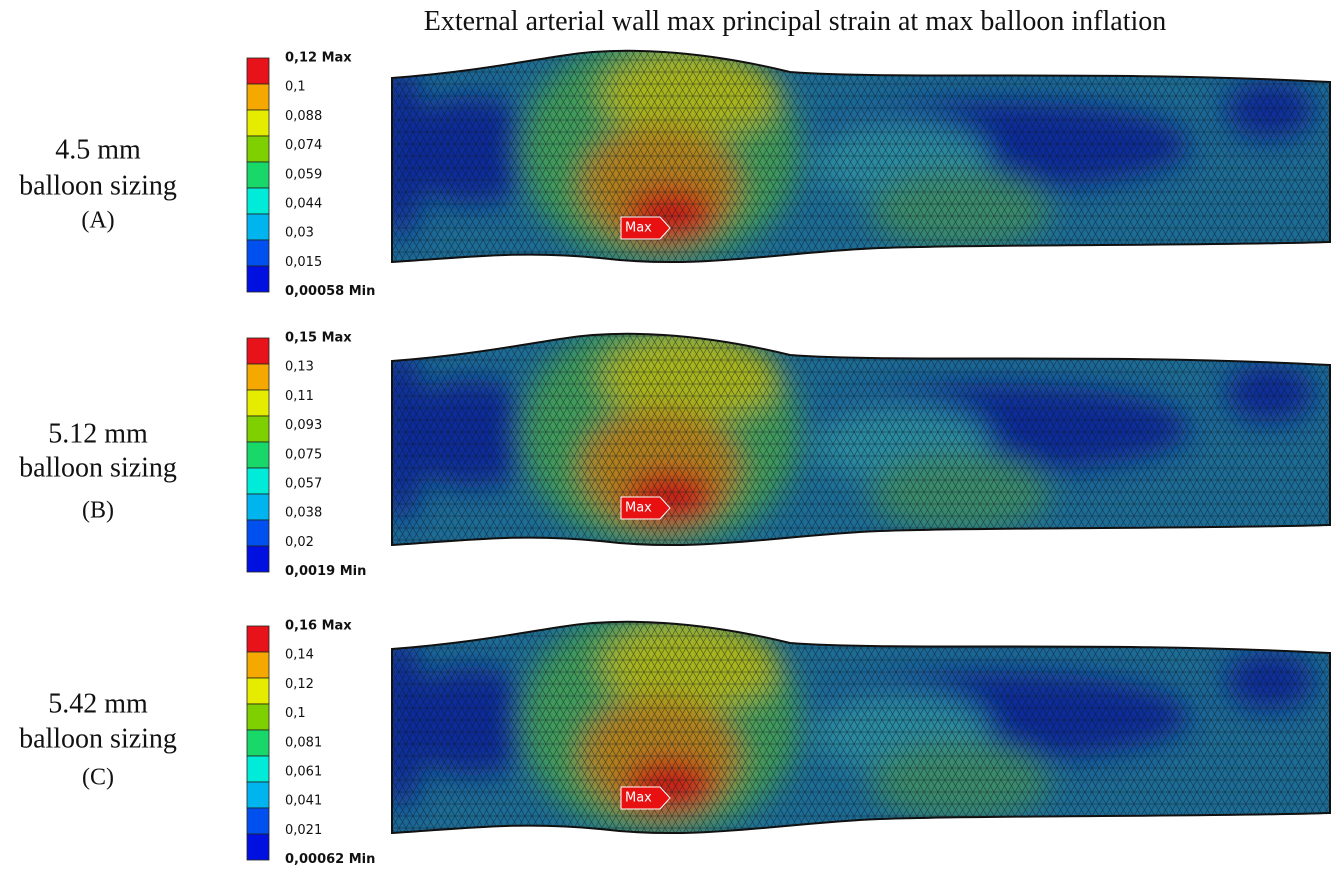 The height and width of the screenshot is (879, 1331). Describe the element at coordinates (303, 454) in the screenshot. I see `legend-label: 0,075` at that location.